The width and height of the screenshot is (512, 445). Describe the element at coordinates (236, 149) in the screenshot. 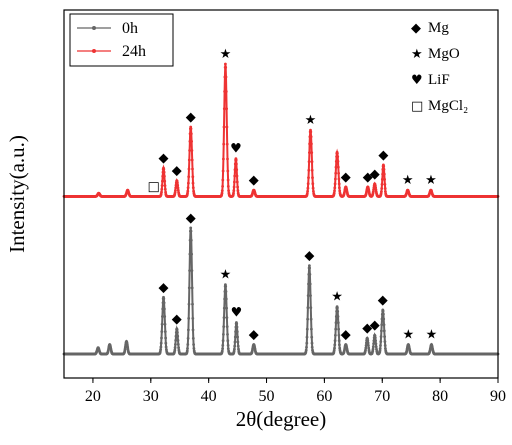

I see `peak-marker-lif: ♥` at that location.